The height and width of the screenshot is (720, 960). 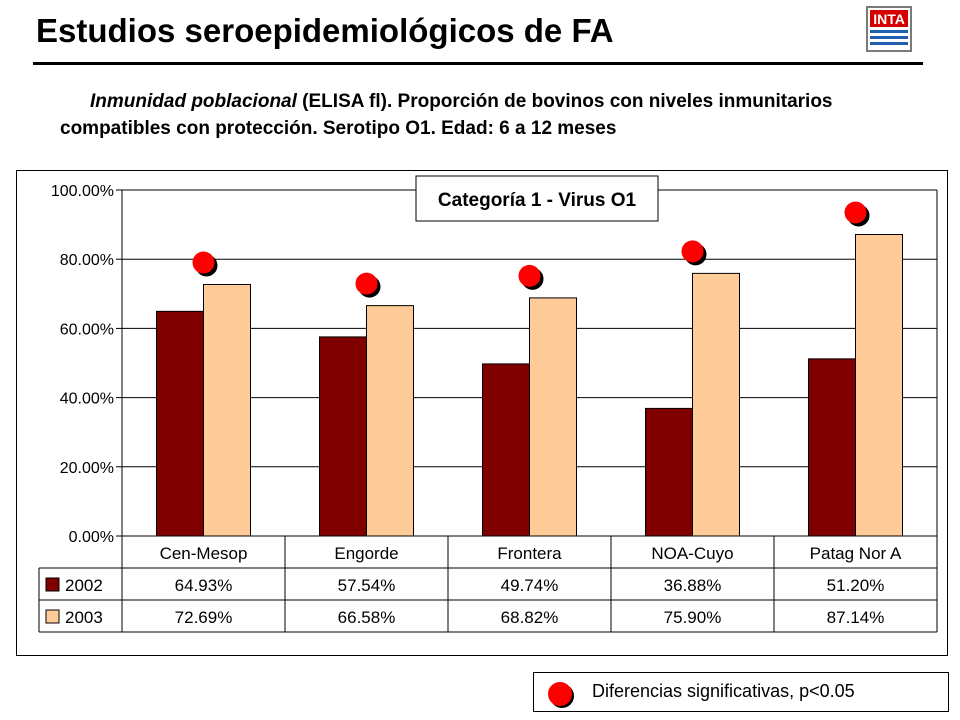 I want to click on data-label: 72.69%, so click(x=204, y=617).